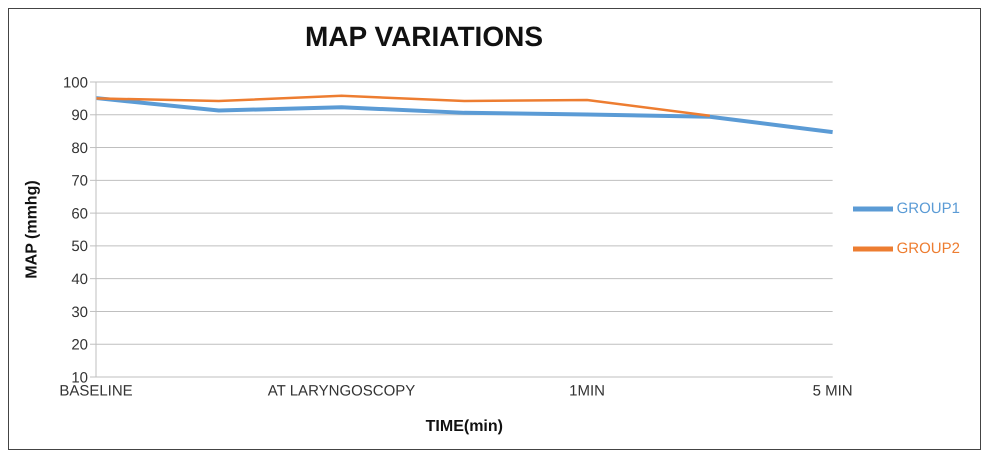  I want to click on y-tick-label: 80, so click(79, 148).